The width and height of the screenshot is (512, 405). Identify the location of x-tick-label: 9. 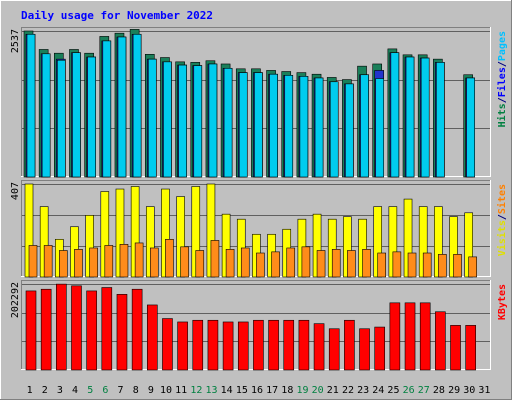
(151, 390).